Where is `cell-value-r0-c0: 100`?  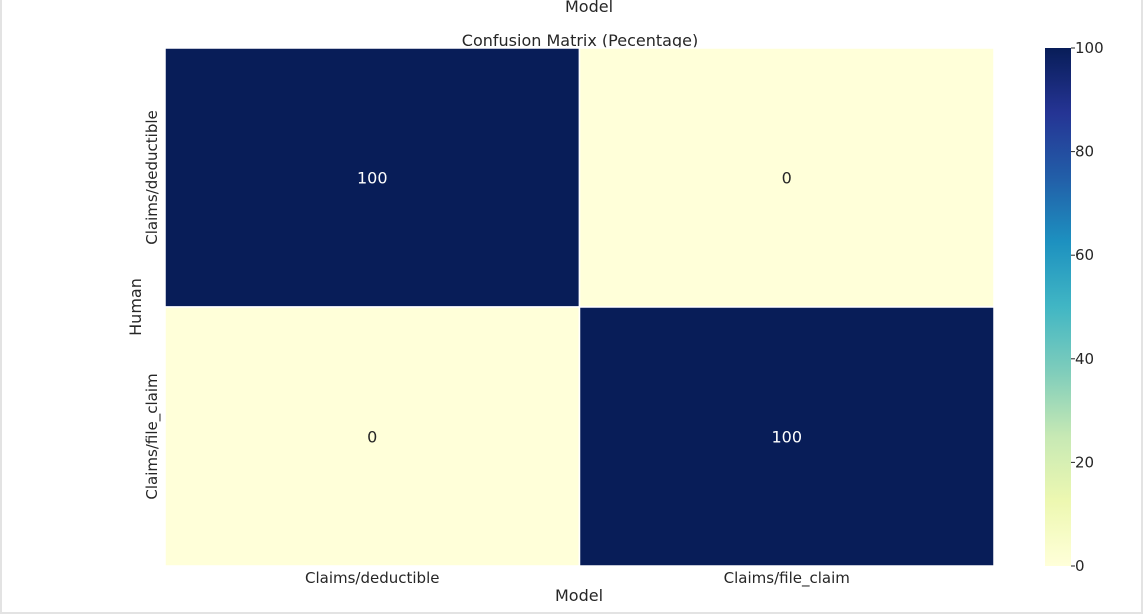 cell-value-r0-c0: 100 is located at coordinates (372, 178).